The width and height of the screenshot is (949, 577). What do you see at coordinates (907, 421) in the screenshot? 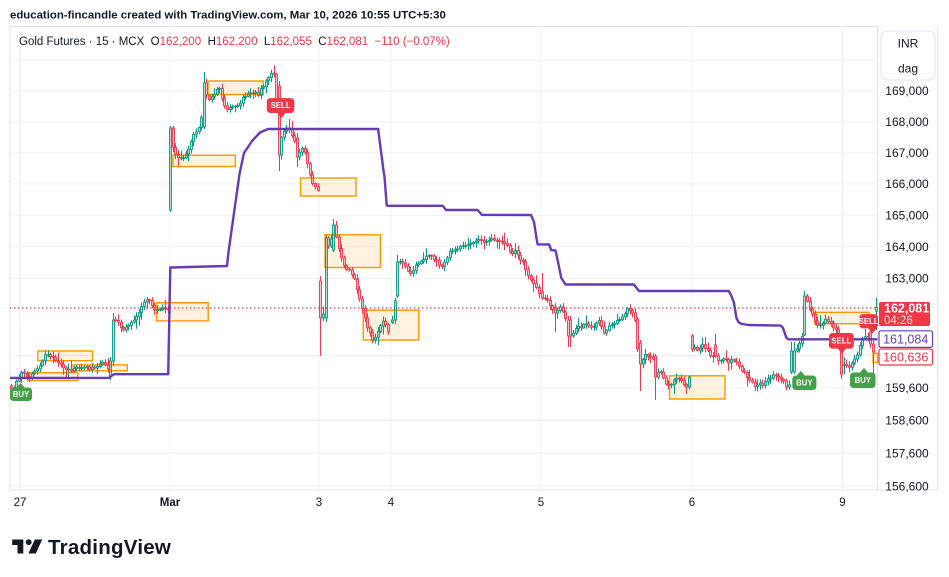
I see `svg-text: 158,600` at bounding box center [907, 421].